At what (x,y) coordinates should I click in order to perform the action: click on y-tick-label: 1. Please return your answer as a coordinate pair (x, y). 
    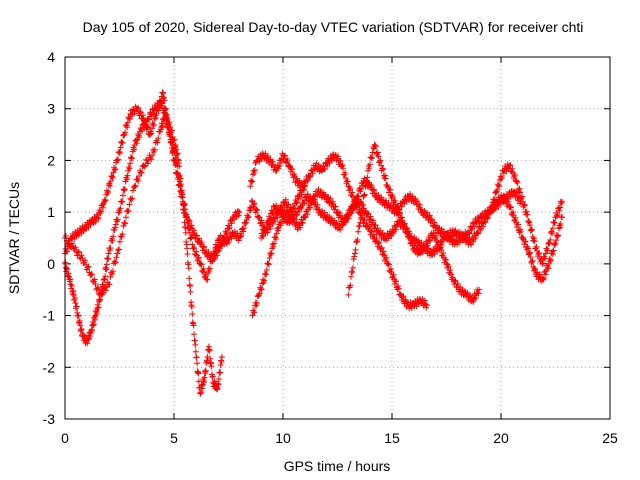
    Looking at the image, I should click on (51, 212).